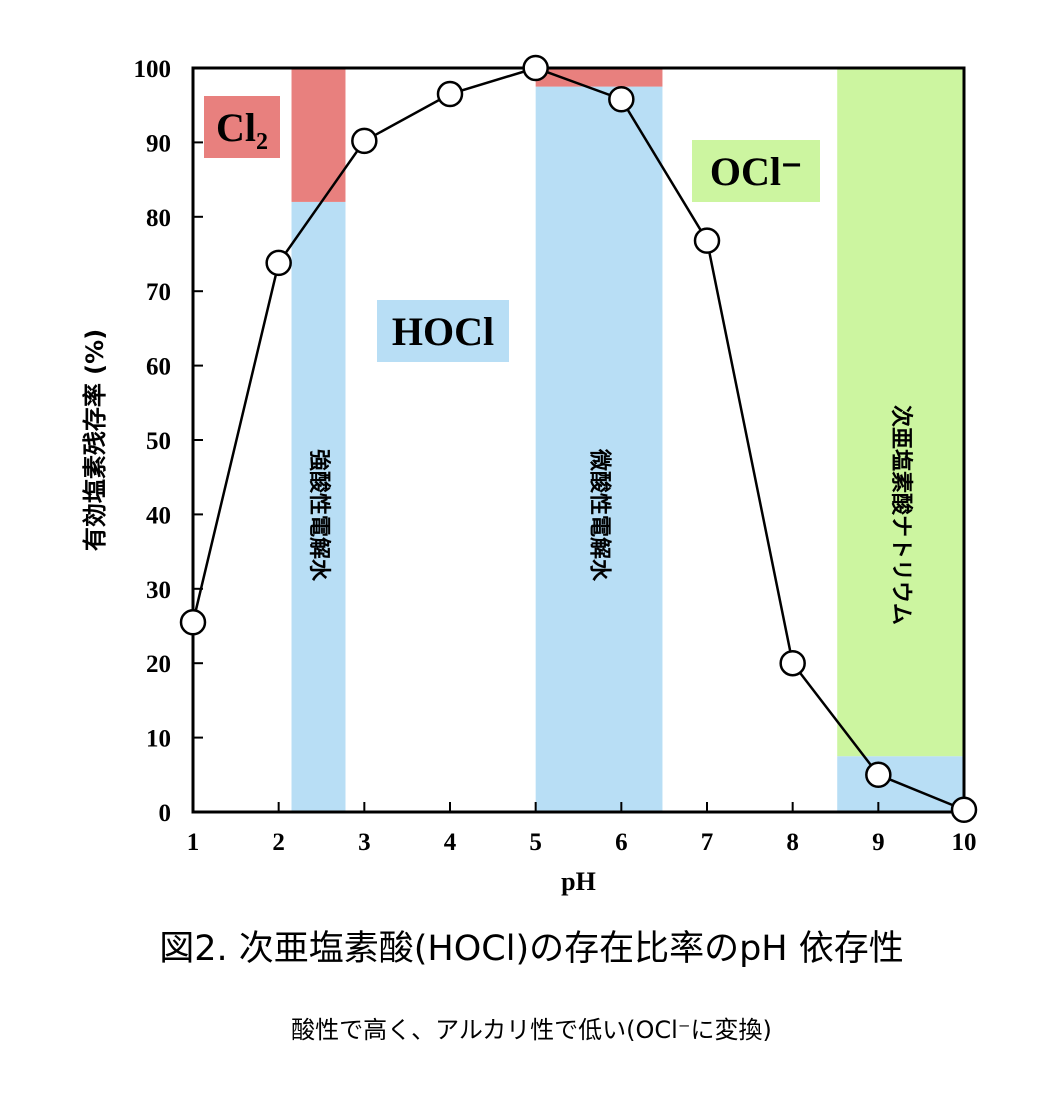 The image size is (1063, 1102). What do you see at coordinates (95, 440) in the screenshot?
I see `y-axis-title: 有効塩素残存率 (%)` at bounding box center [95, 440].